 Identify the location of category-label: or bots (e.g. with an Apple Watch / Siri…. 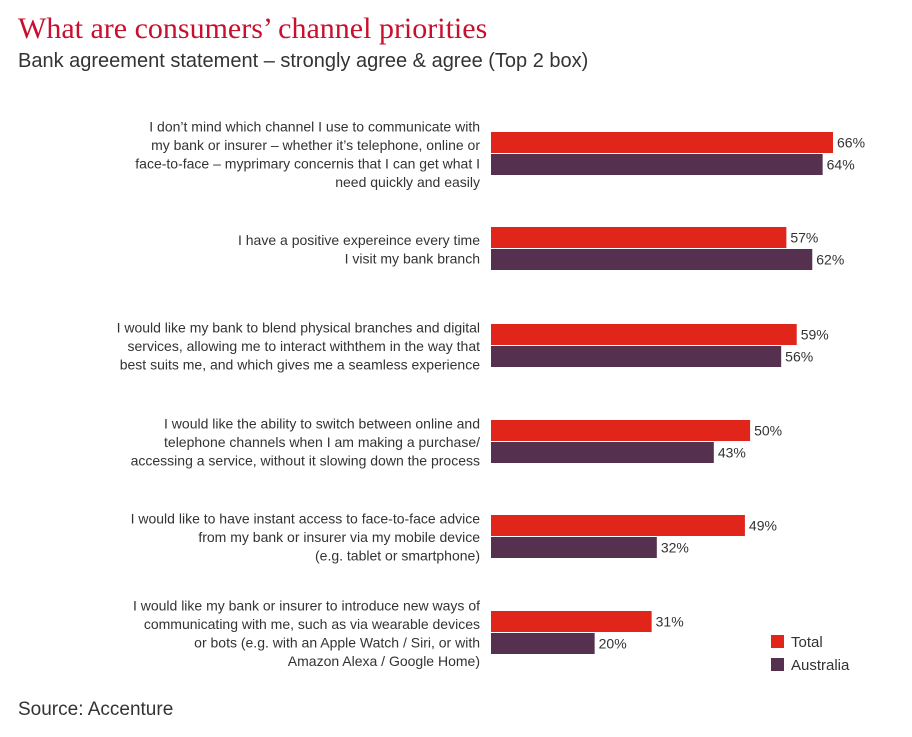
(337, 642).